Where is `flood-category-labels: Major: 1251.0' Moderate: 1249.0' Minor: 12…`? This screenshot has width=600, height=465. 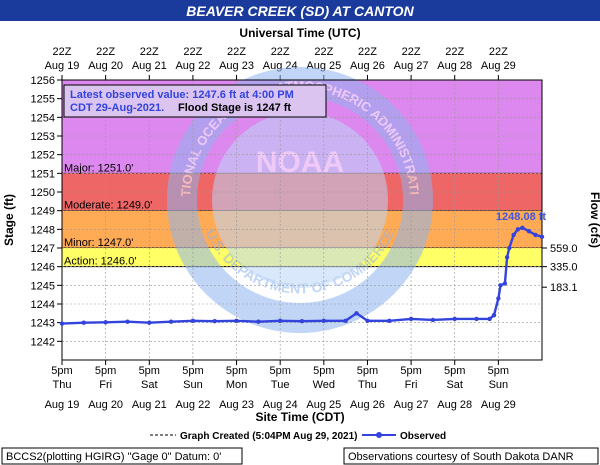 flood-category-labels: Major: 1251.0' Moderate: 1249.0' Minor: 12… is located at coordinates (108, 214).